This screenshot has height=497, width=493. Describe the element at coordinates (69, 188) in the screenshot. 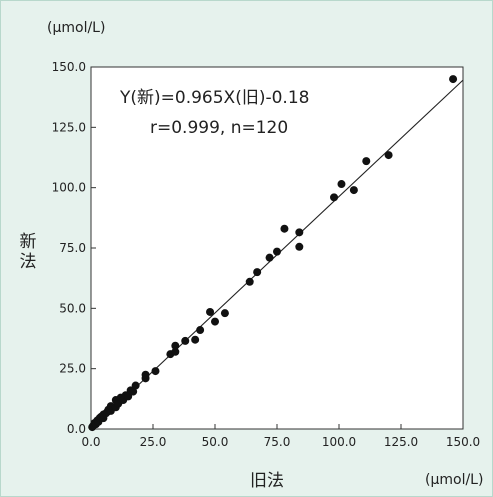

I see `y-tick-label: 100.0` at that location.